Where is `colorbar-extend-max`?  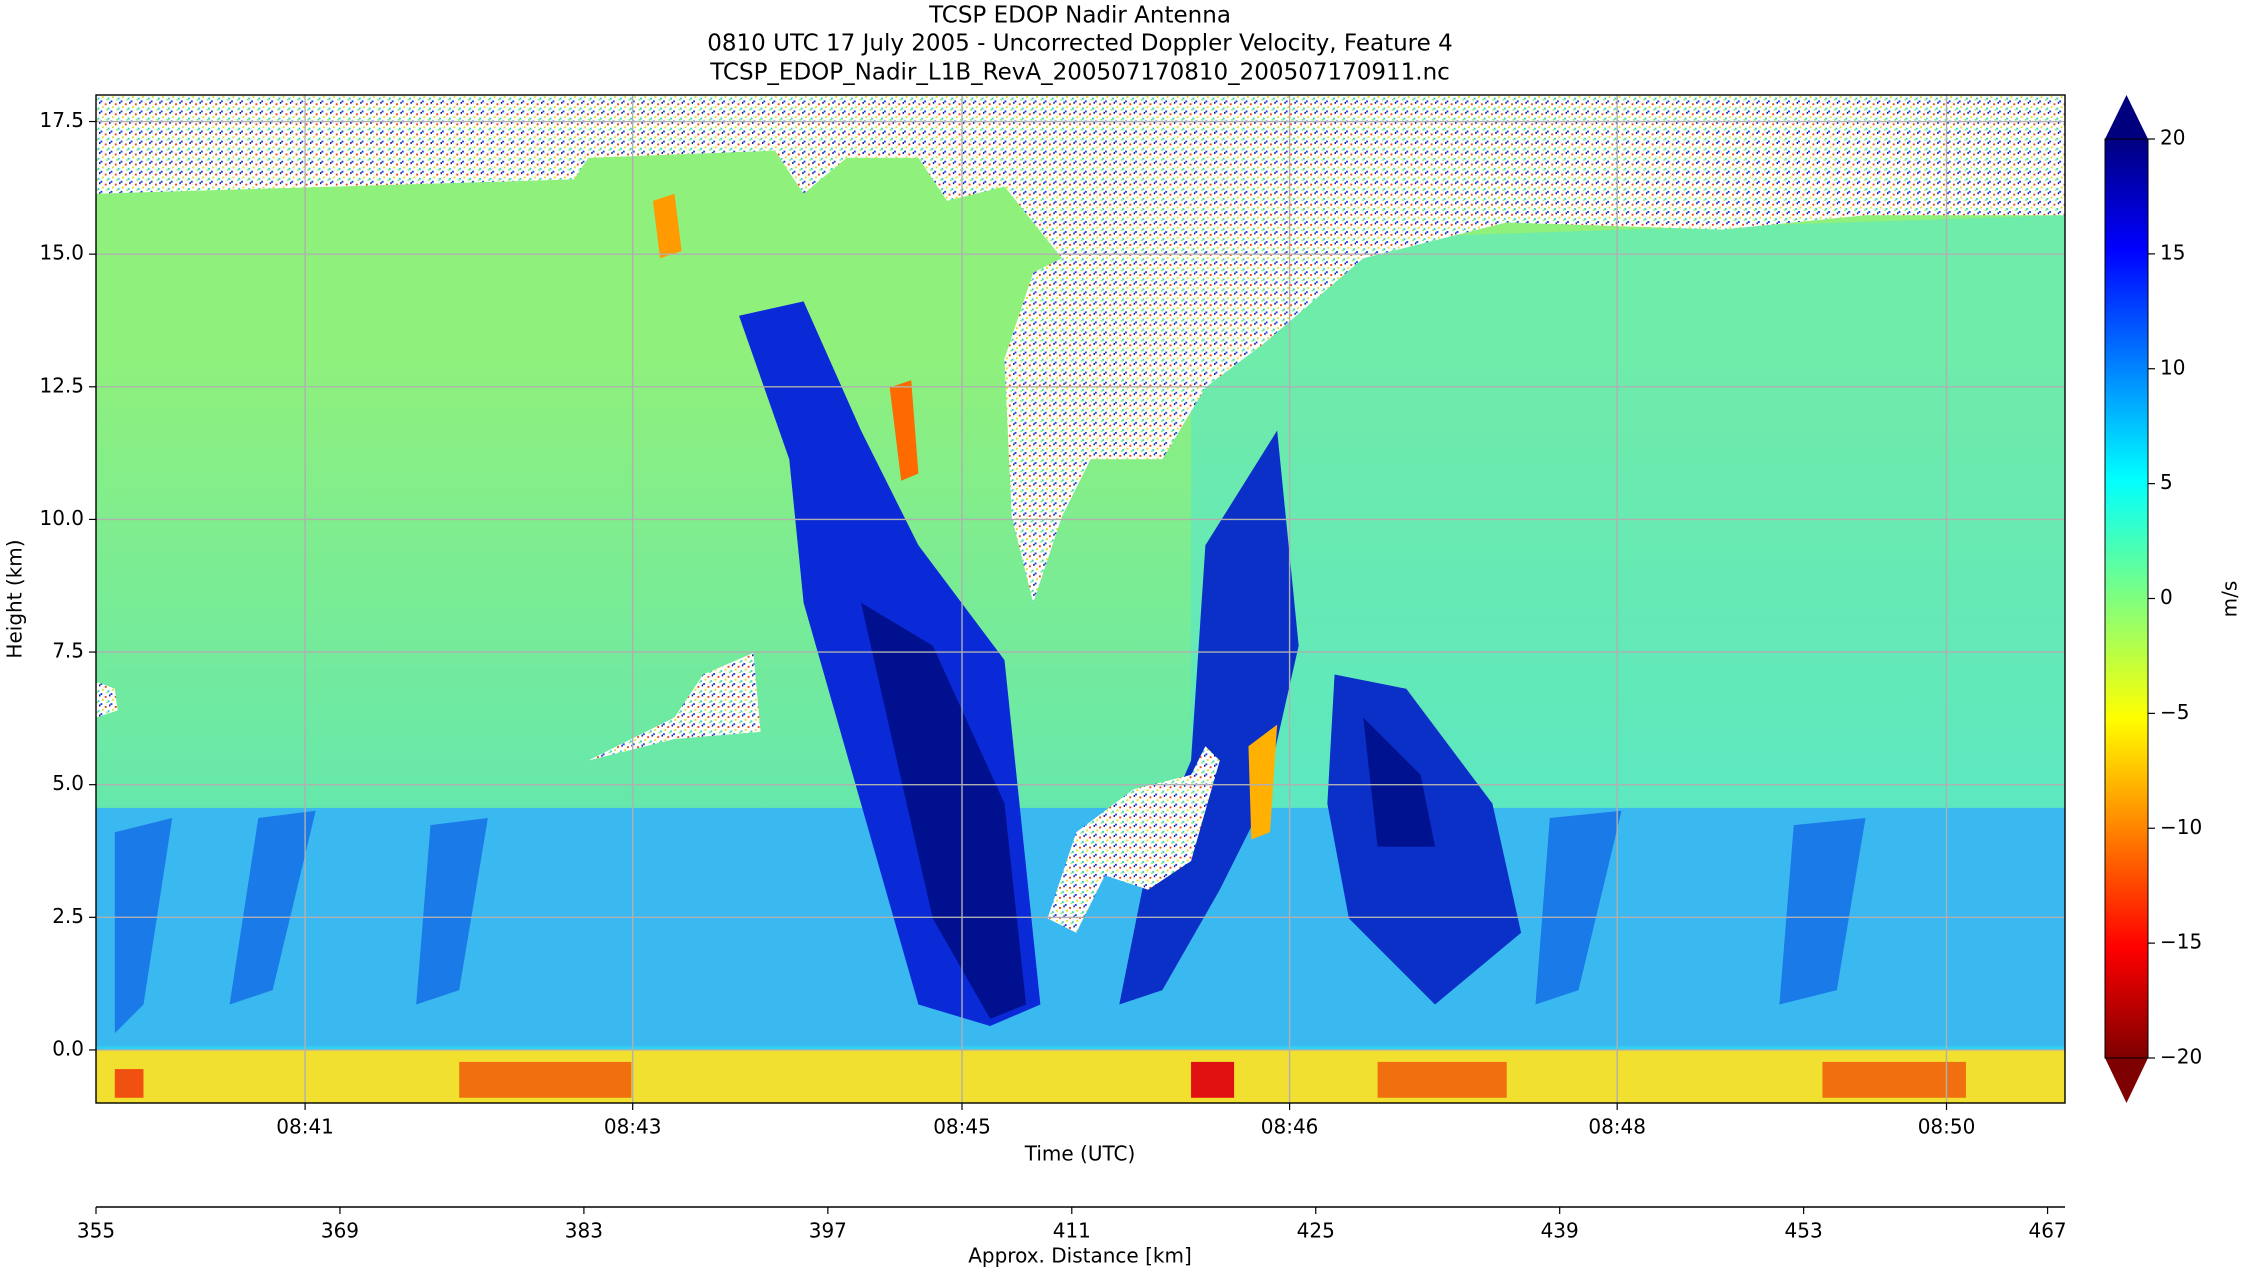 colorbar-extend-max is located at coordinates (2126, 117).